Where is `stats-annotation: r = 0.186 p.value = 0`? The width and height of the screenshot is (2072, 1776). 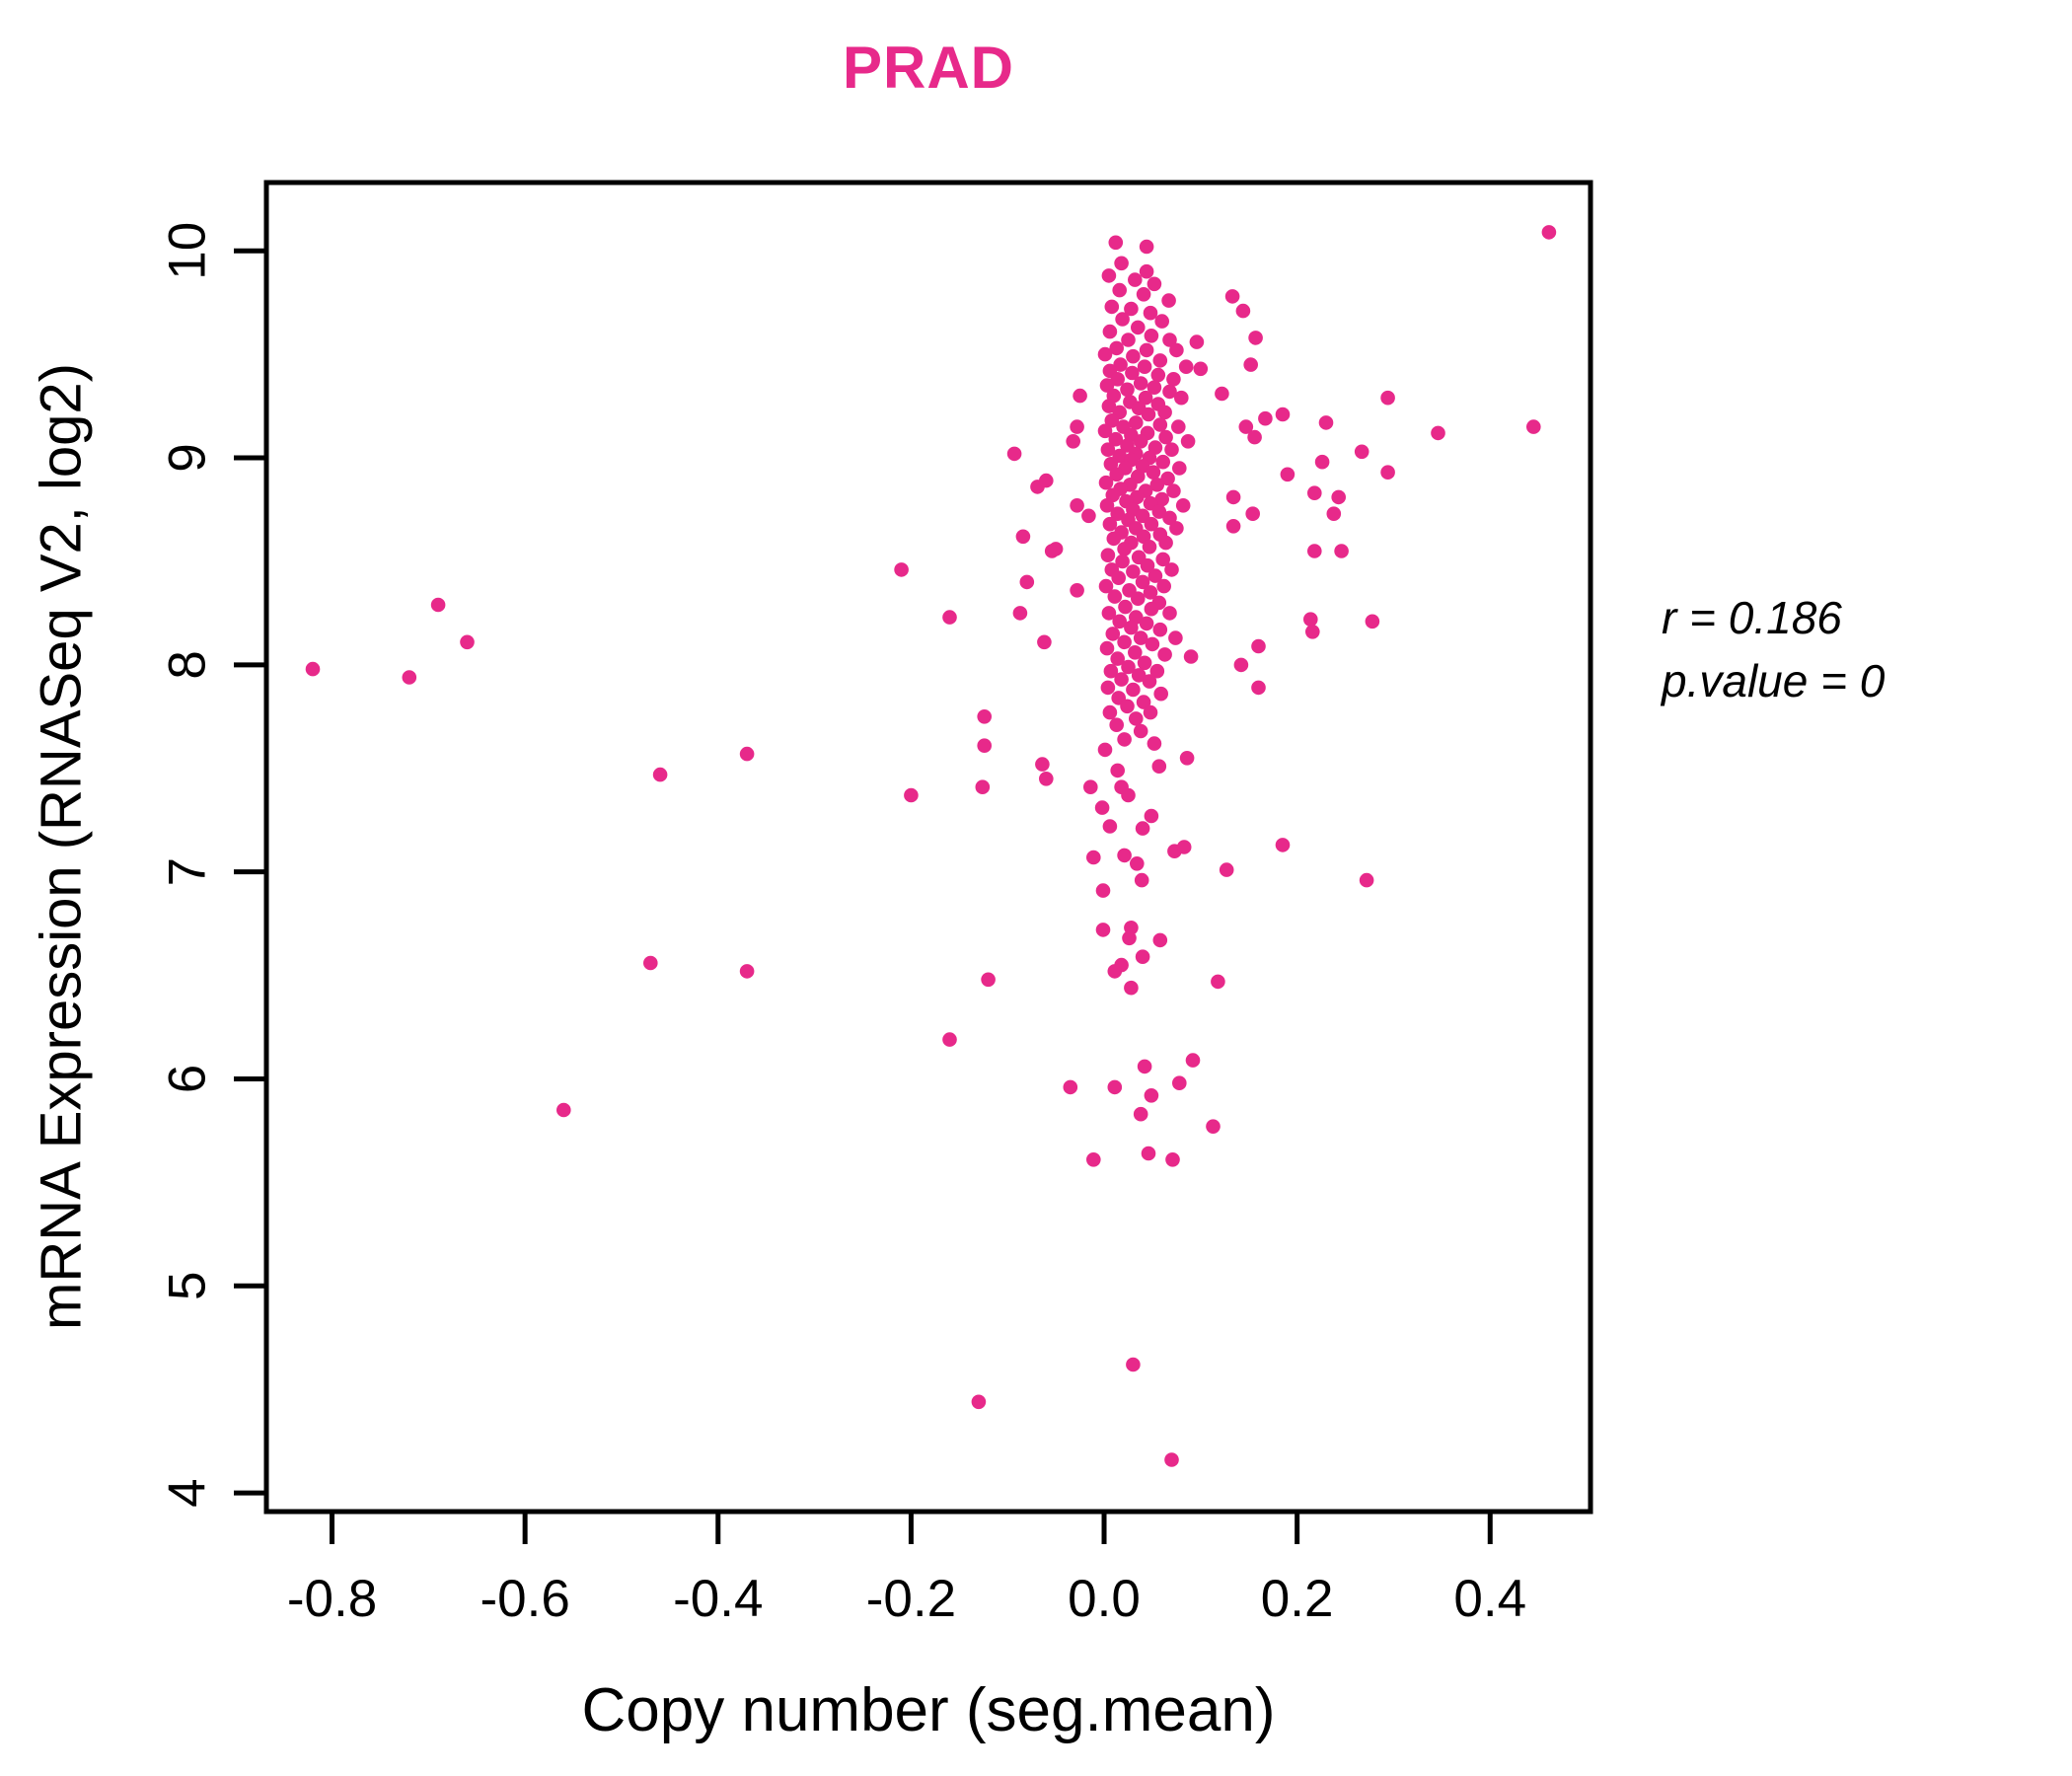 stats-annotation: r = 0.186 p.value = 0 is located at coordinates (1773, 649).